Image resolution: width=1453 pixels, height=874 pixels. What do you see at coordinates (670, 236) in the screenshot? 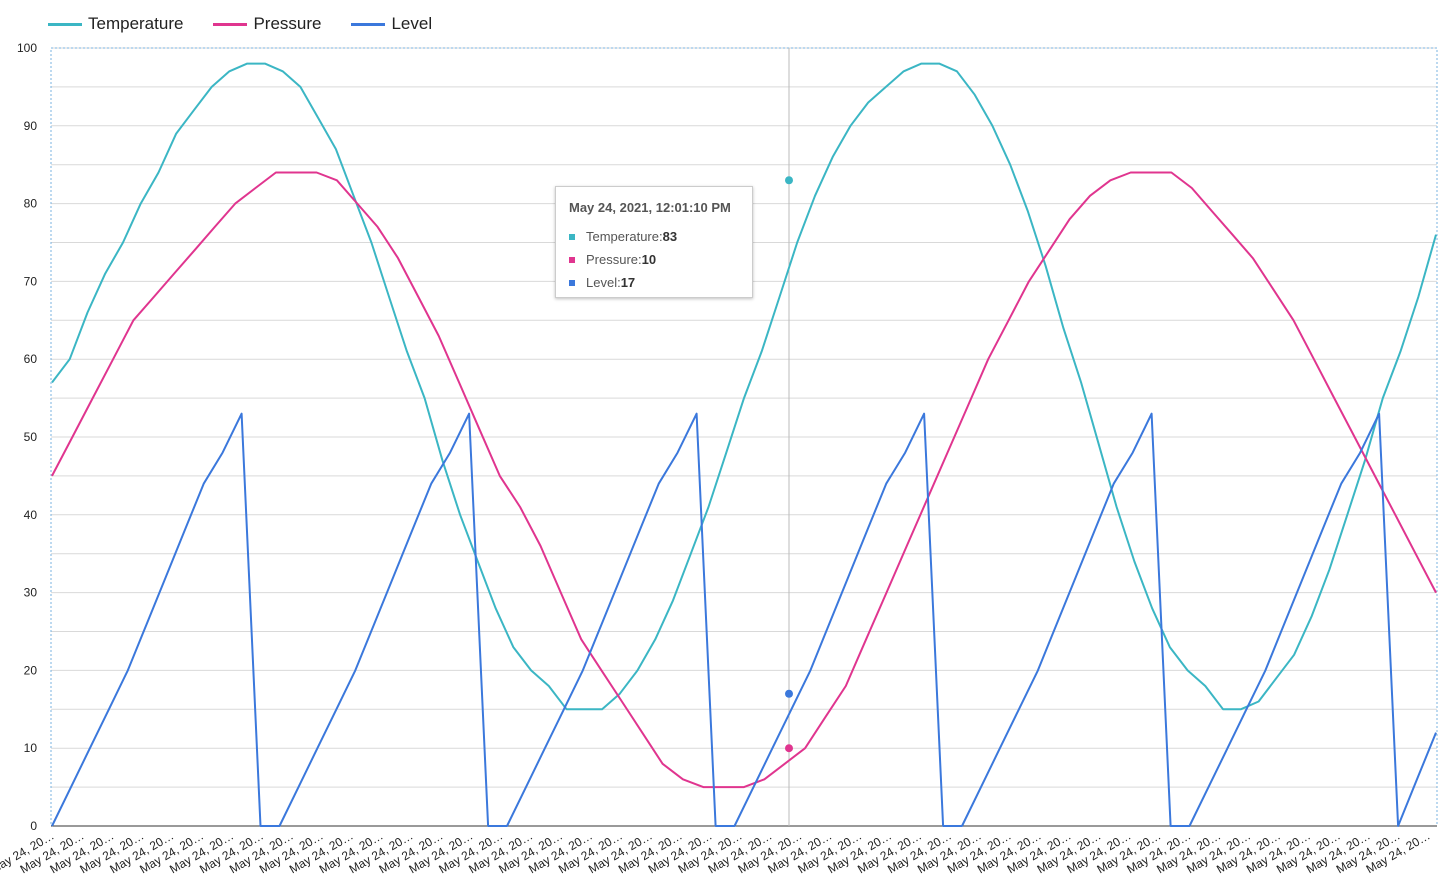
I see `tooltip-value: 83` at bounding box center [670, 236].